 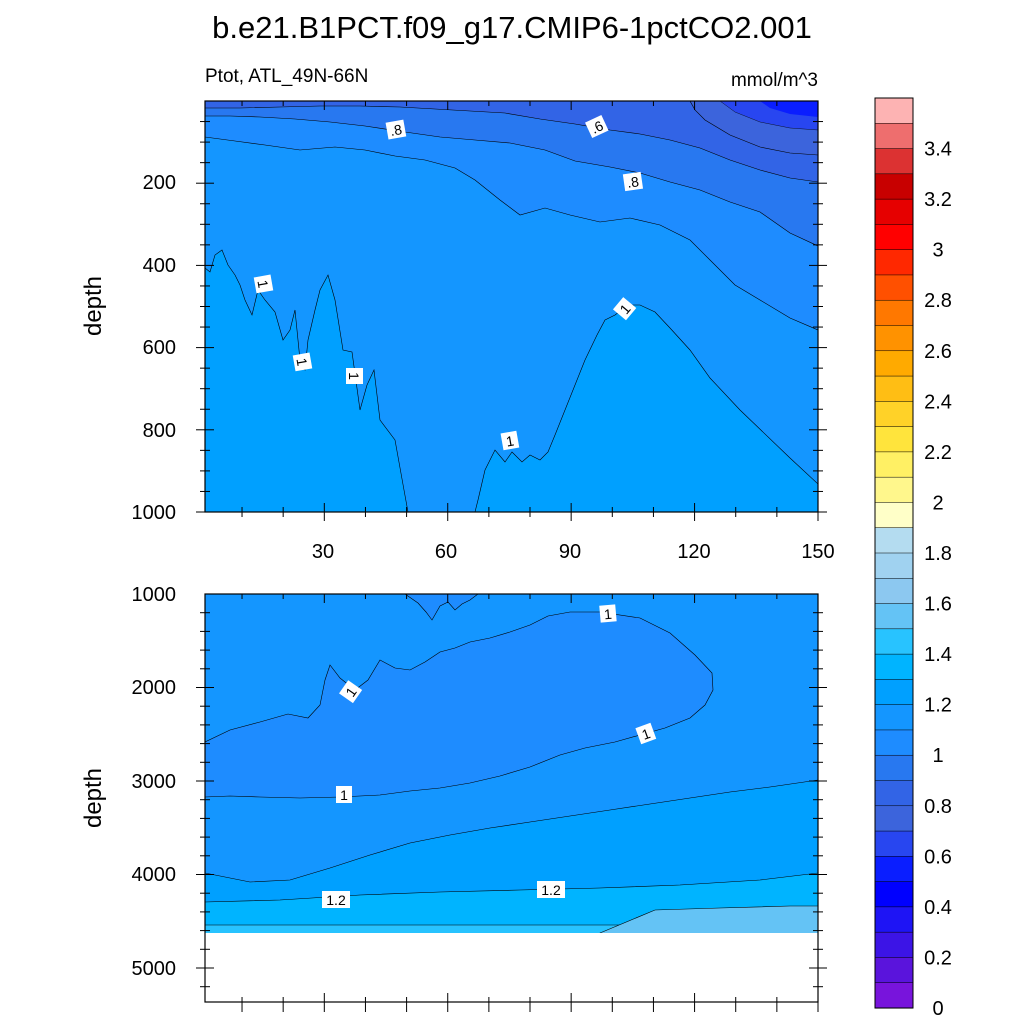 I want to click on colorbar-label: 2.2, so click(x=938, y=453).